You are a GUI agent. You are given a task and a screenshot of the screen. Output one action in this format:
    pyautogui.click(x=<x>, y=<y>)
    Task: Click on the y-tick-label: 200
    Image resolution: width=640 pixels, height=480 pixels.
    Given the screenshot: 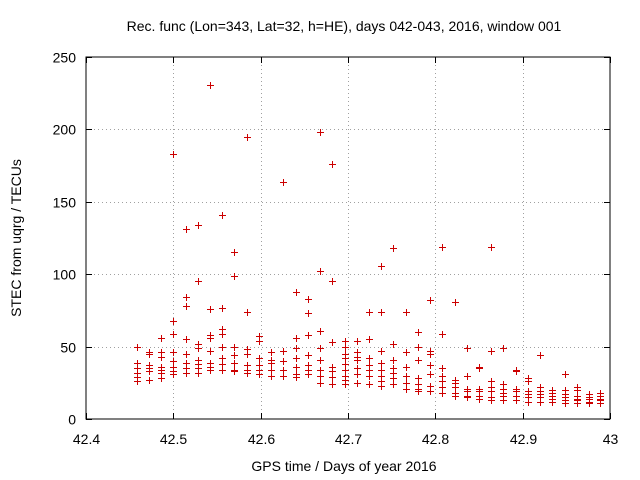 What is the action you would take?
    pyautogui.click(x=65, y=130)
    